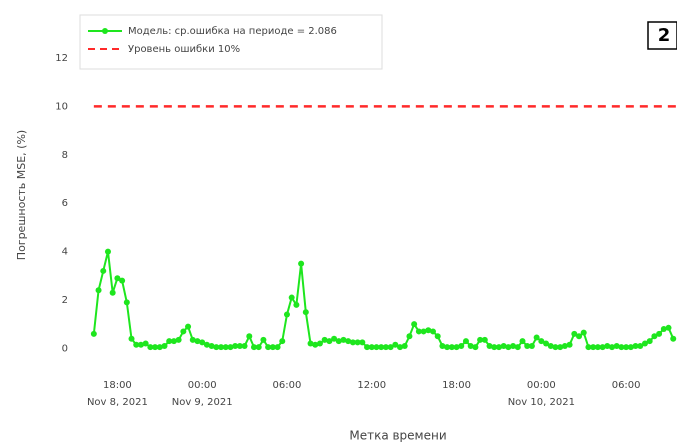 The image size is (677, 443). Describe the element at coordinates (61, 58) in the screenshot. I see `y-tick-label: 12` at that location.